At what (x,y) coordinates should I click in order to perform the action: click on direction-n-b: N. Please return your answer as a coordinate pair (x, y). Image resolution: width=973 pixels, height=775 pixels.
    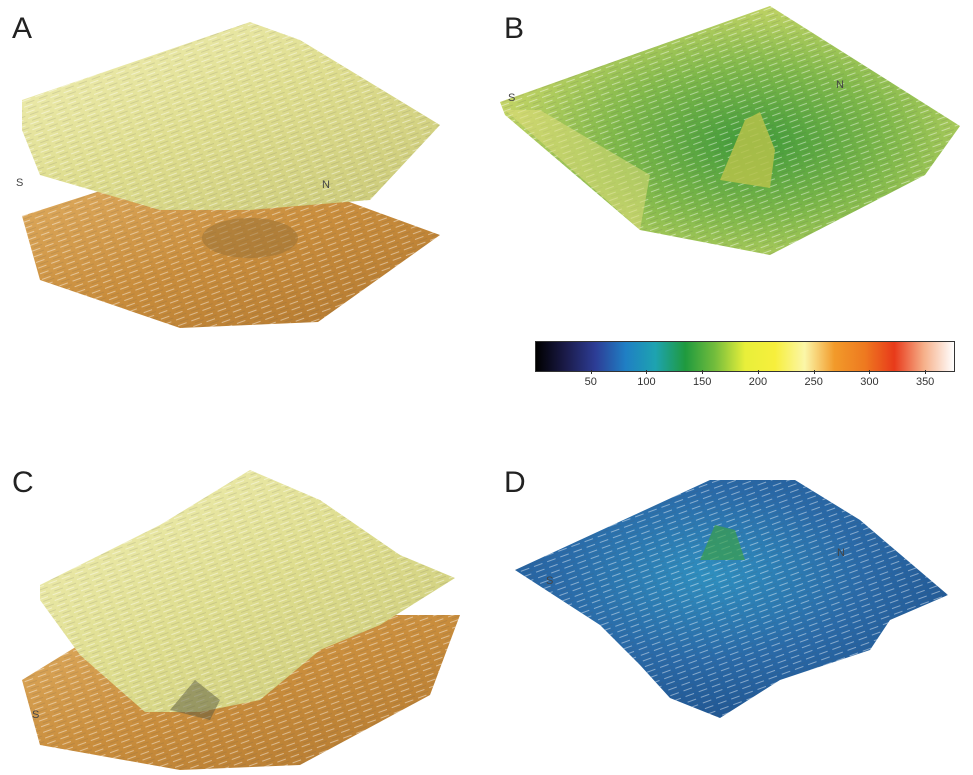
    Looking at the image, I should click on (840, 85).